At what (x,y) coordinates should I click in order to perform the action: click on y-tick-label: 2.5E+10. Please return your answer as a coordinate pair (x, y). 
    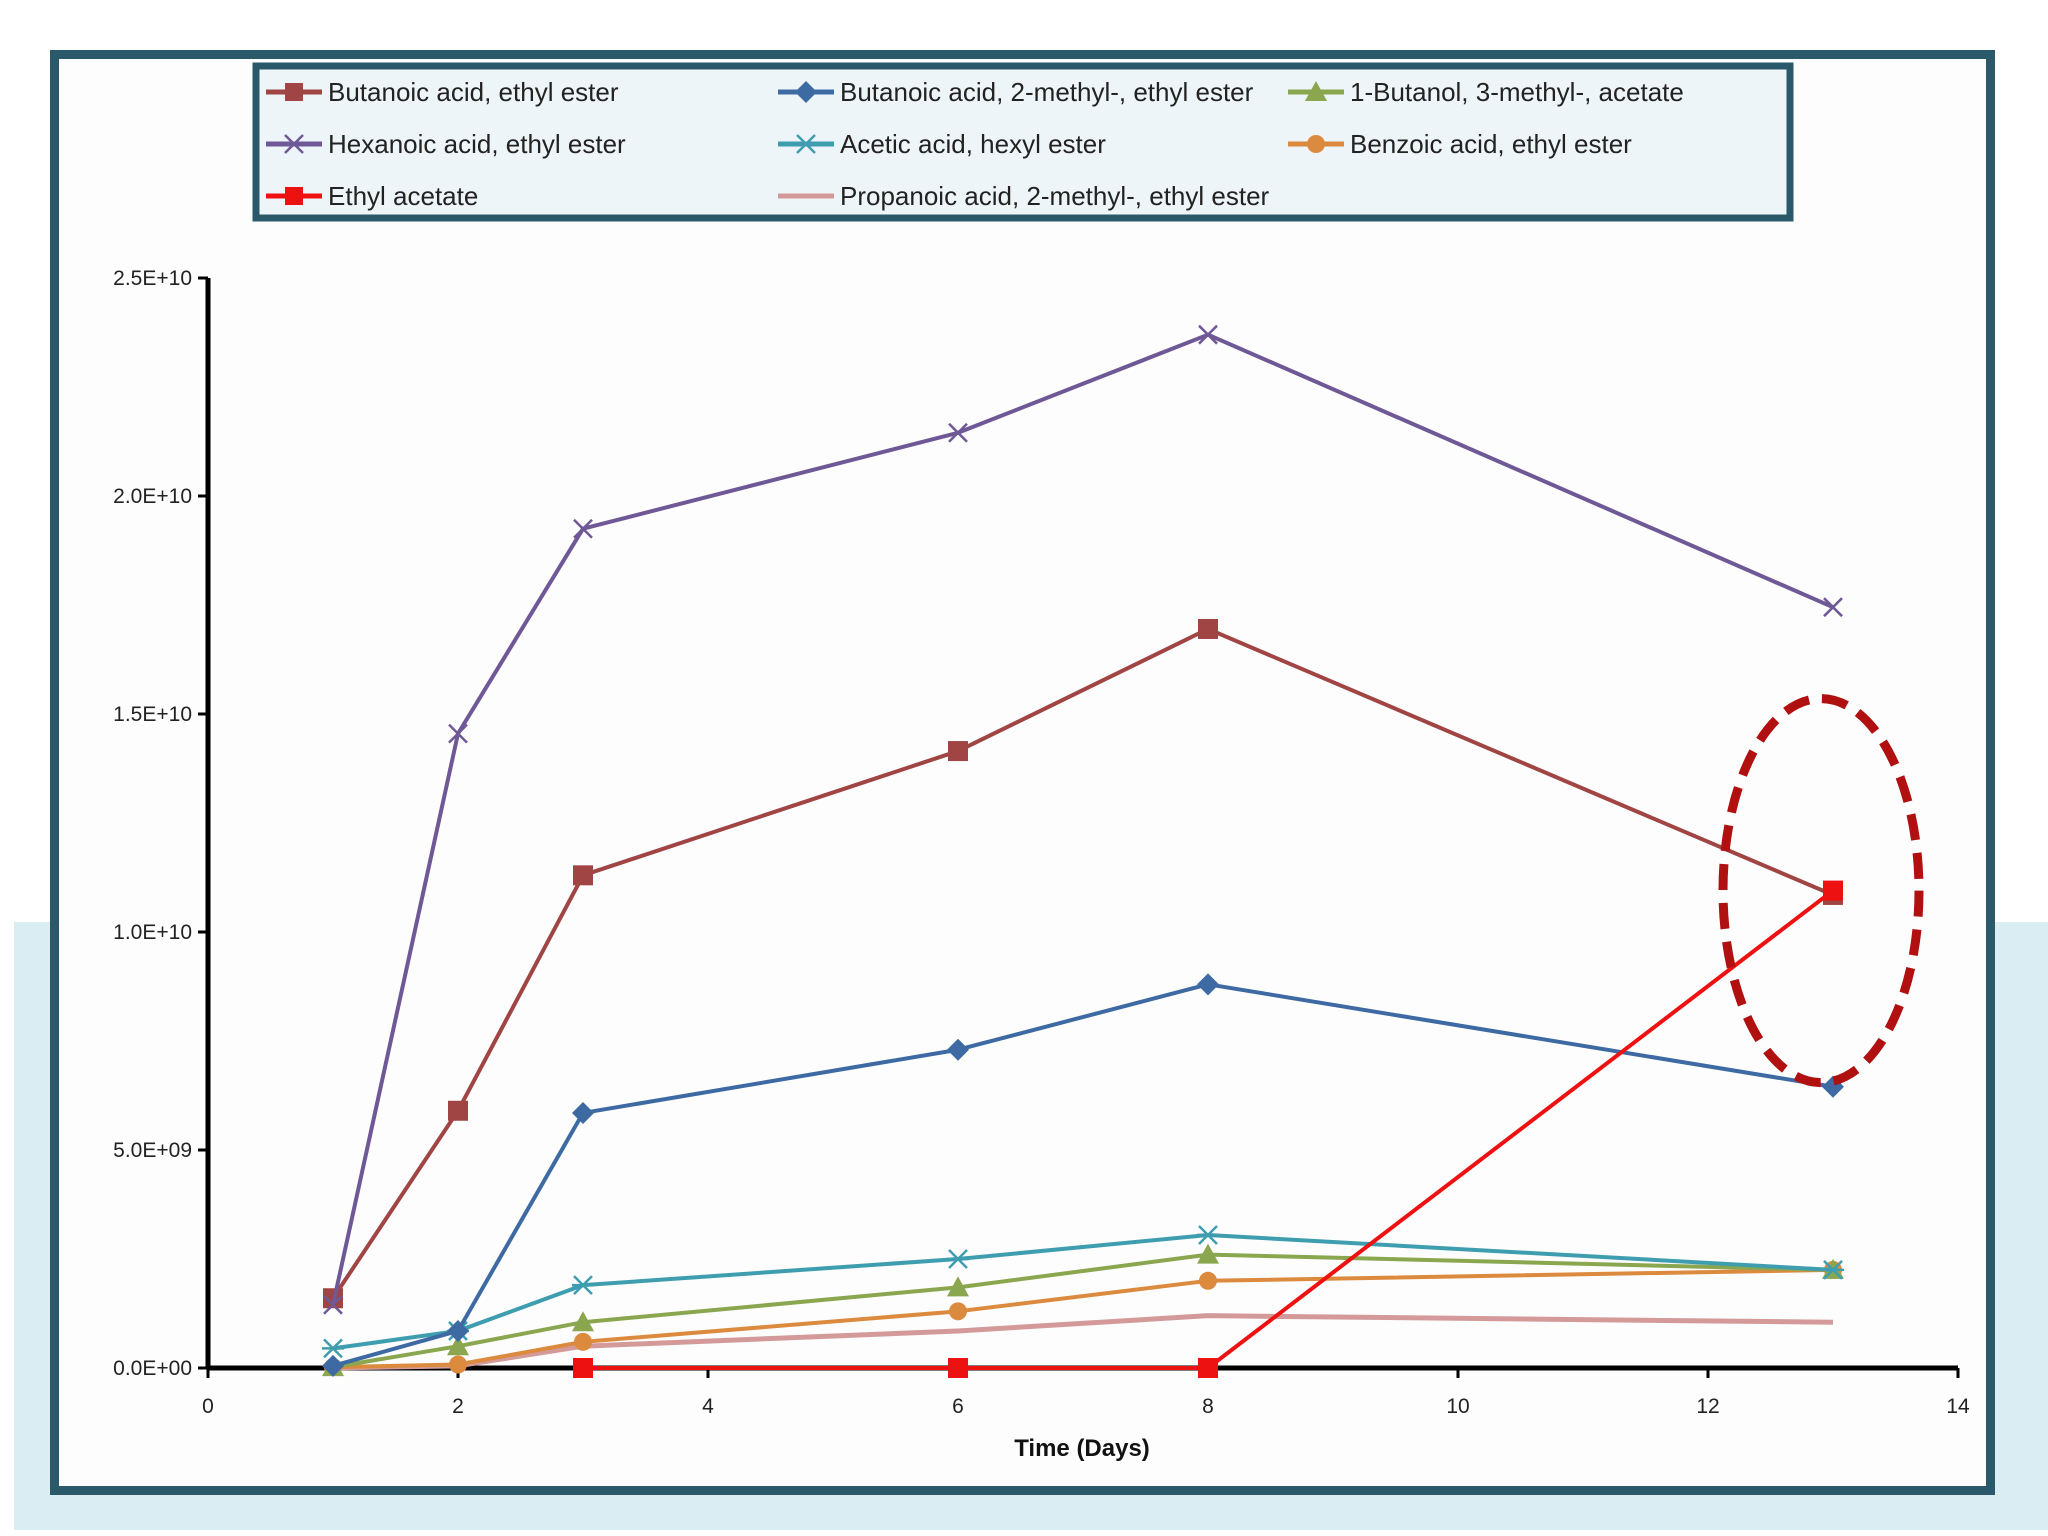
    Looking at the image, I should click on (152, 278).